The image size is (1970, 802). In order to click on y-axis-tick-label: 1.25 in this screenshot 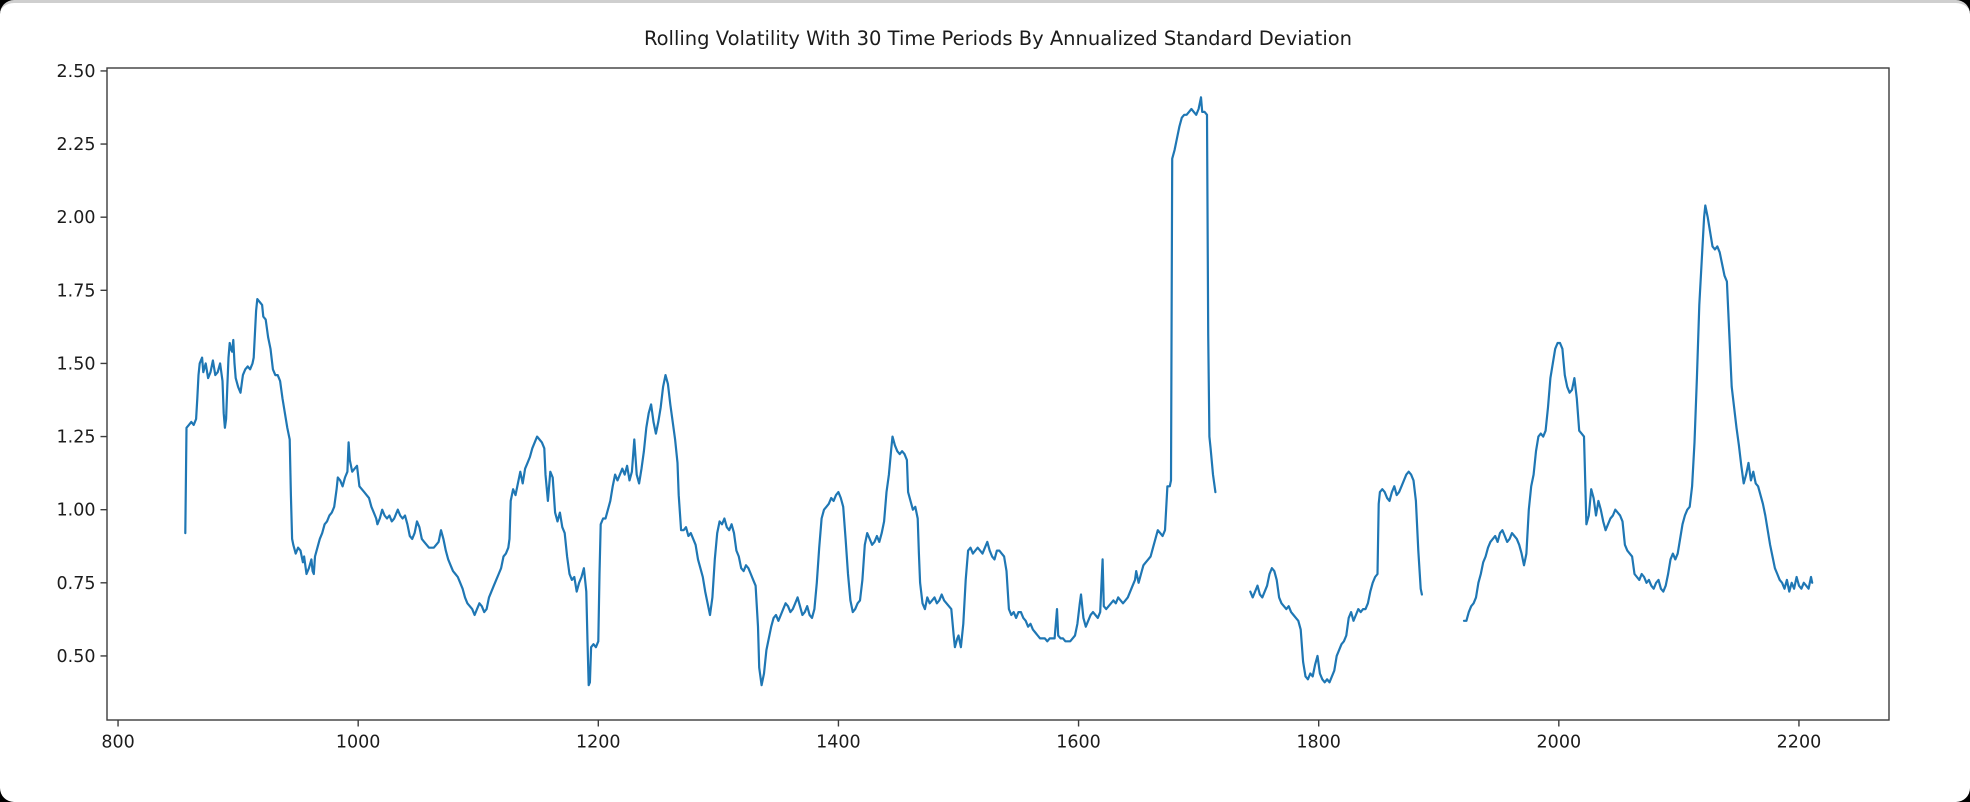, I will do `click(76, 438)`.